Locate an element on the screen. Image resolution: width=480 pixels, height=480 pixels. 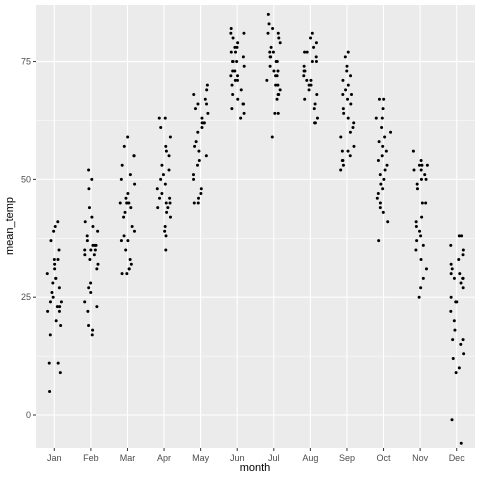
y-tick-label: 0 is located at coordinates (28, 415).